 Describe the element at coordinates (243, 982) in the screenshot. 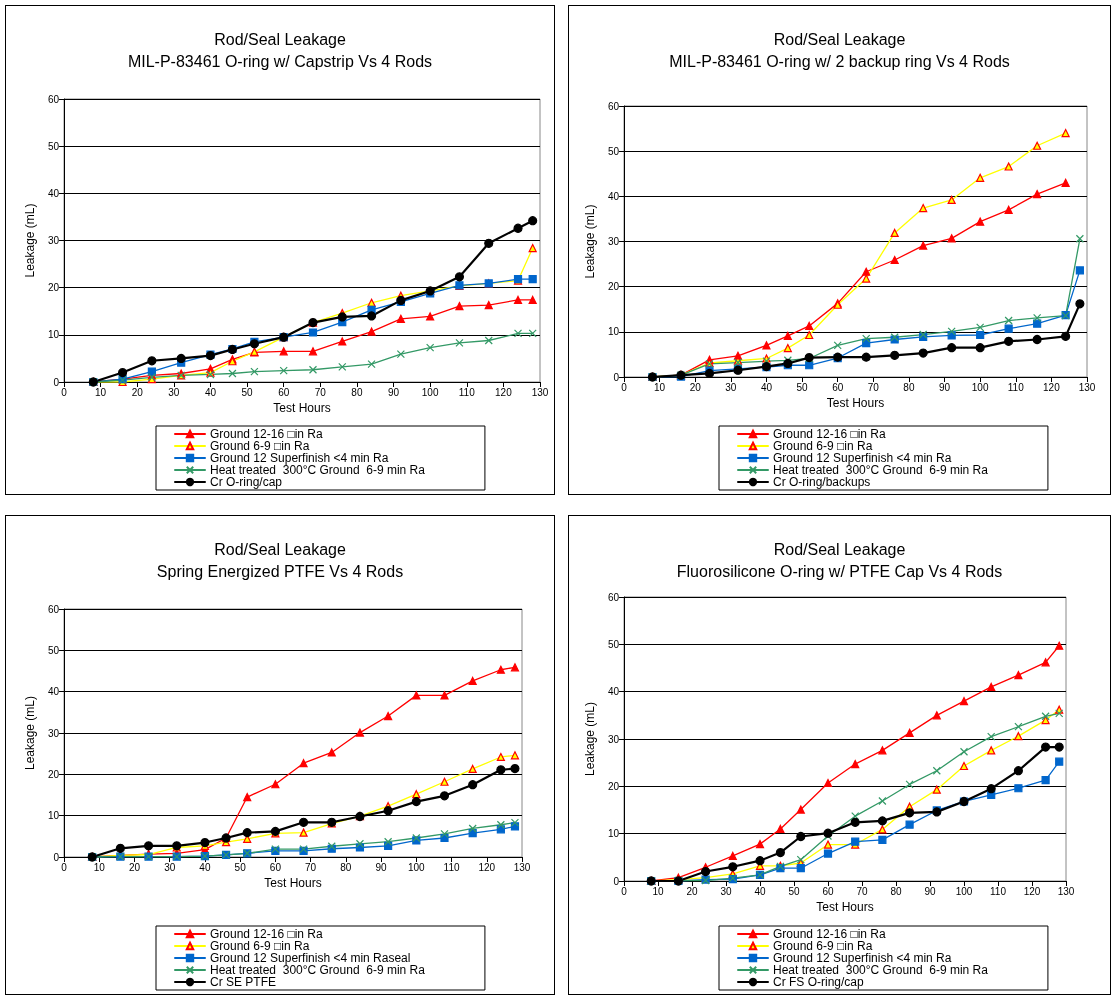

I see `legend-label: Cr SE PTFE` at that location.